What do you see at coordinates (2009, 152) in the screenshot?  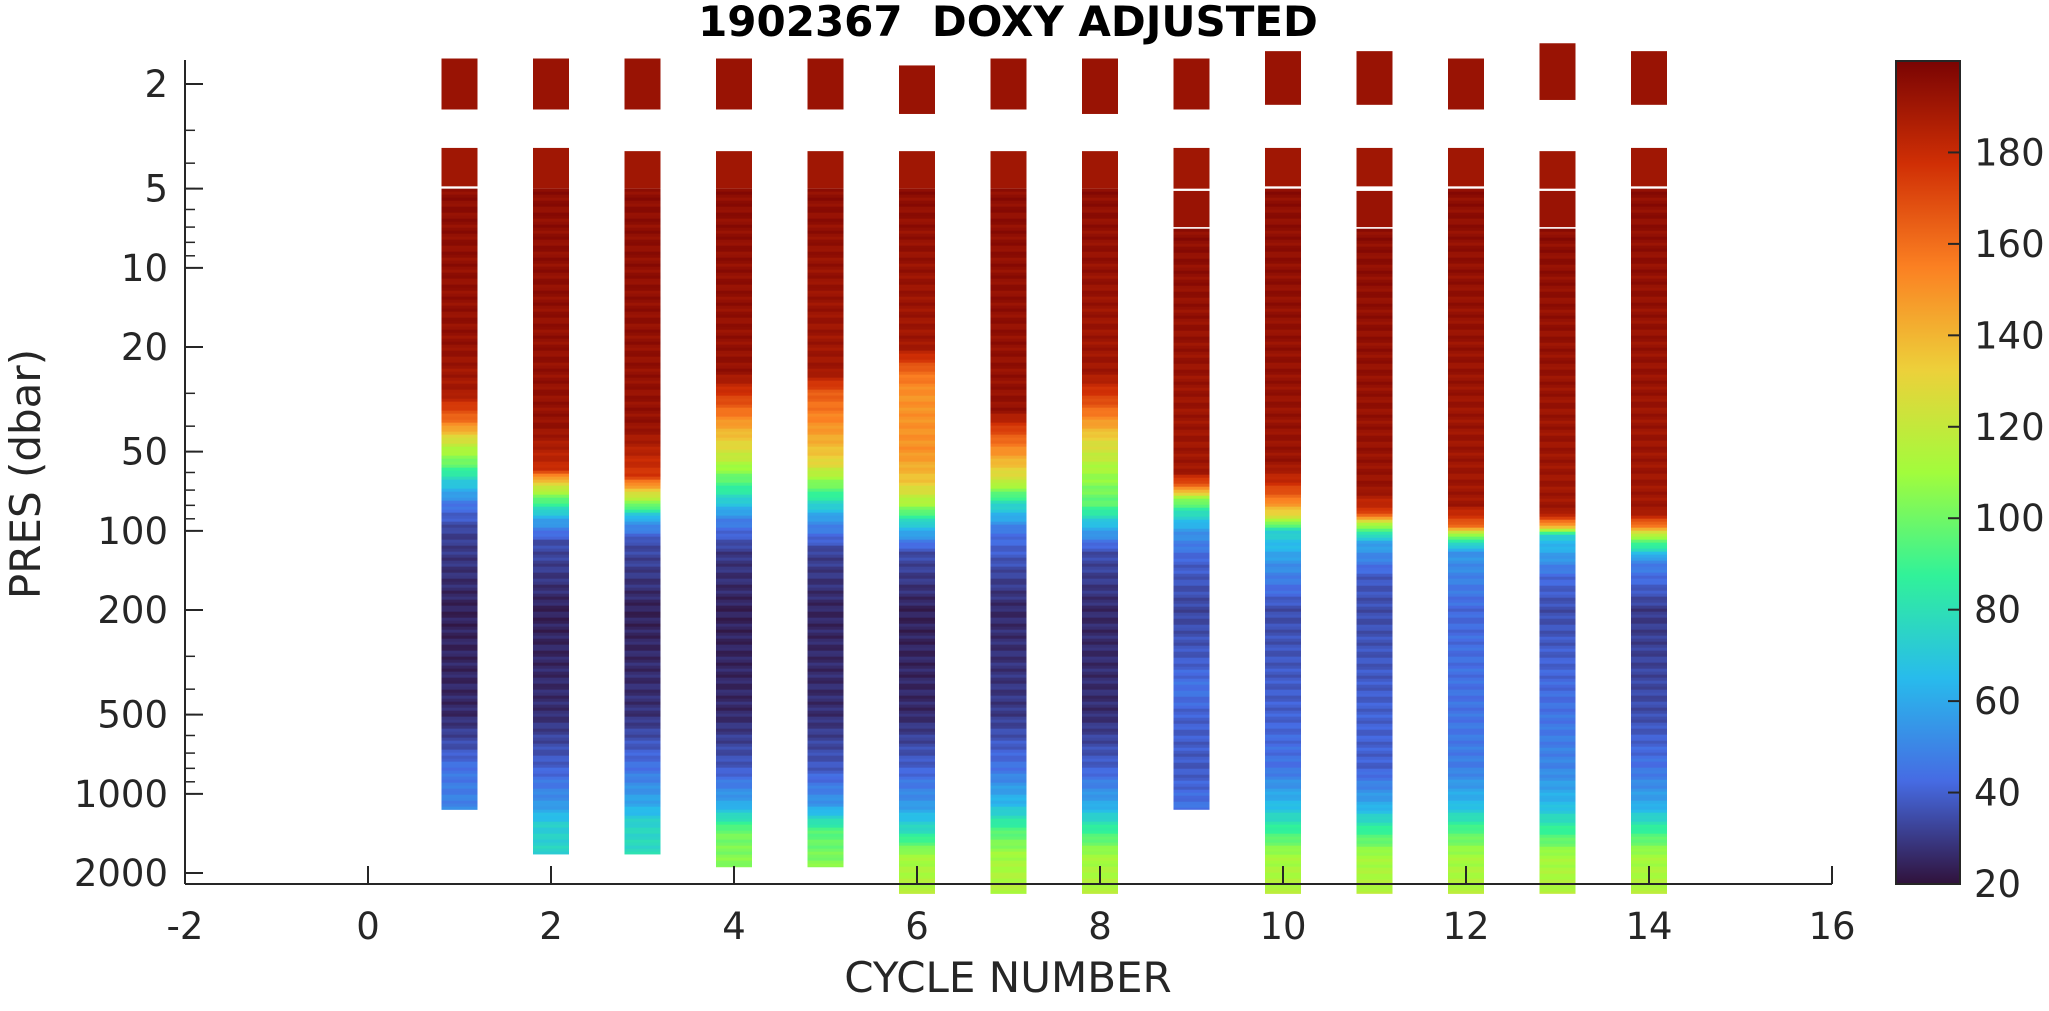 I see `colorbar-tick-label: 180` at bounding box center [2009, 152].